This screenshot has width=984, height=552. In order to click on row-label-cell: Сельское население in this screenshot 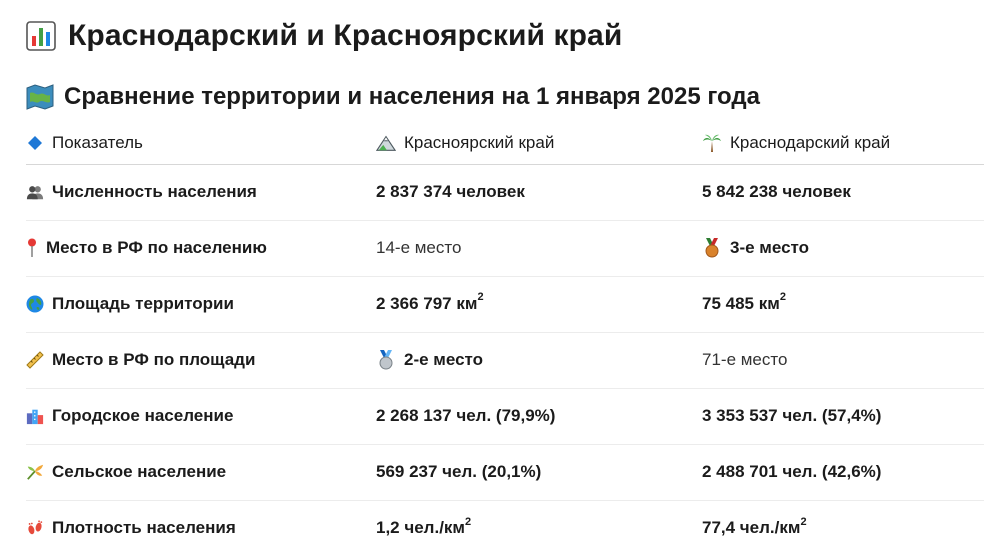, I will do `click(201, 472)`.